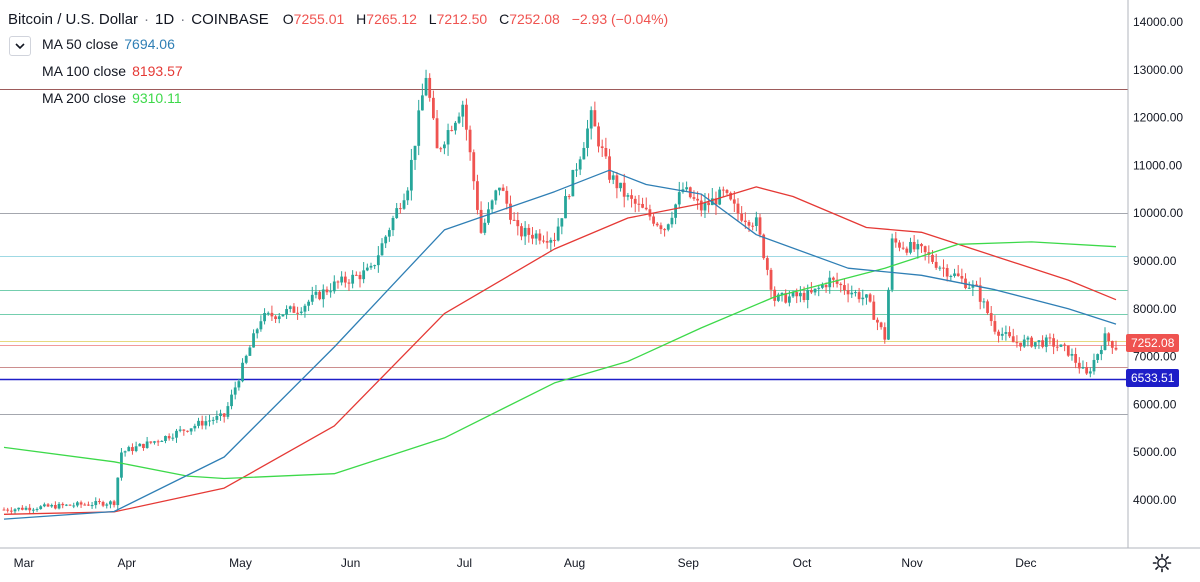  I want to click on collapse-indicators-button, so click(20, 46).